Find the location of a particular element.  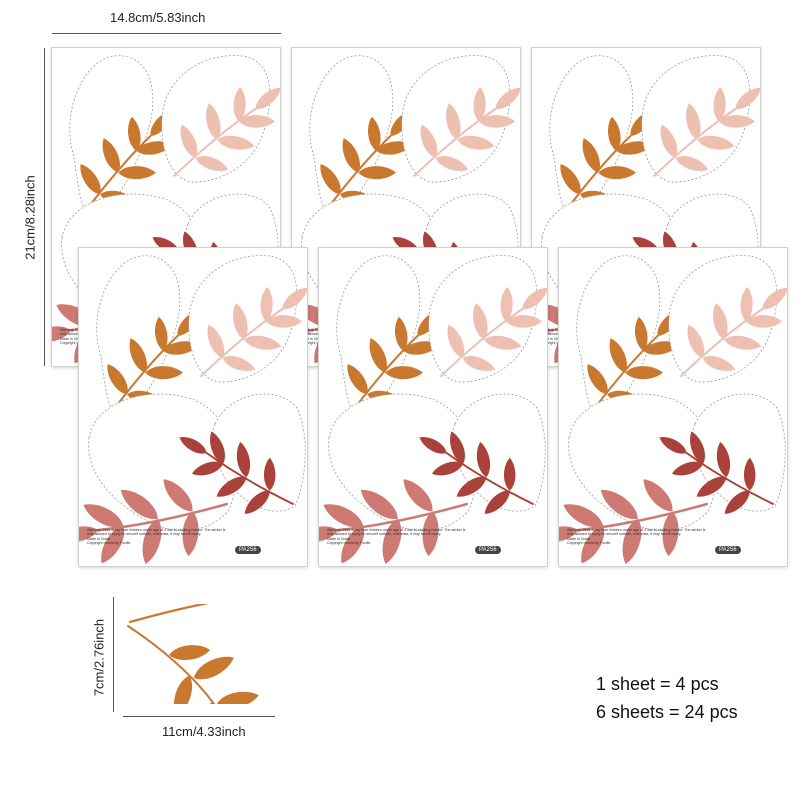

sticker-width-line is located at coordinates (199, 716).